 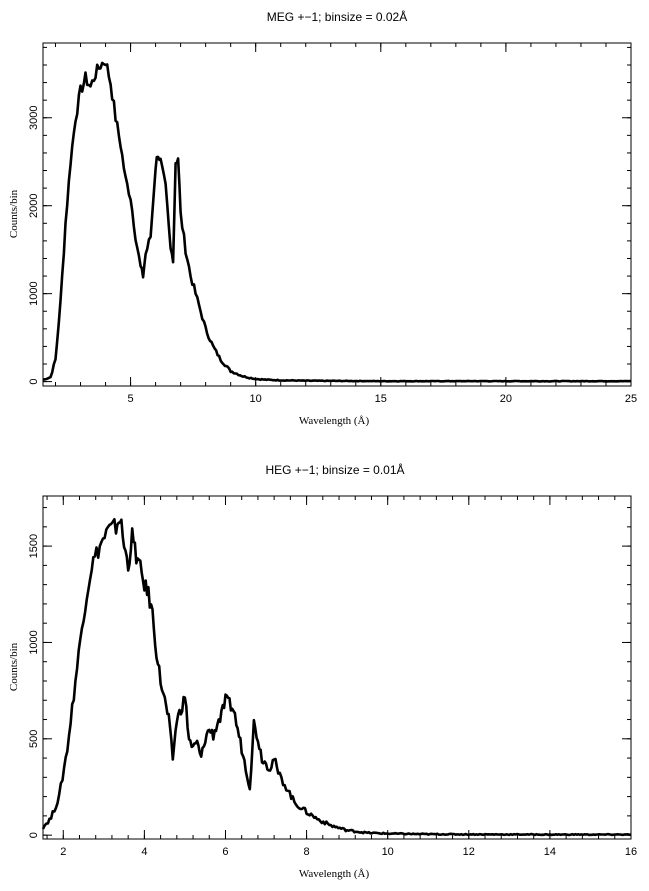 I want to click on heg-x-tick-label: 4, so click(x=144, y=852).